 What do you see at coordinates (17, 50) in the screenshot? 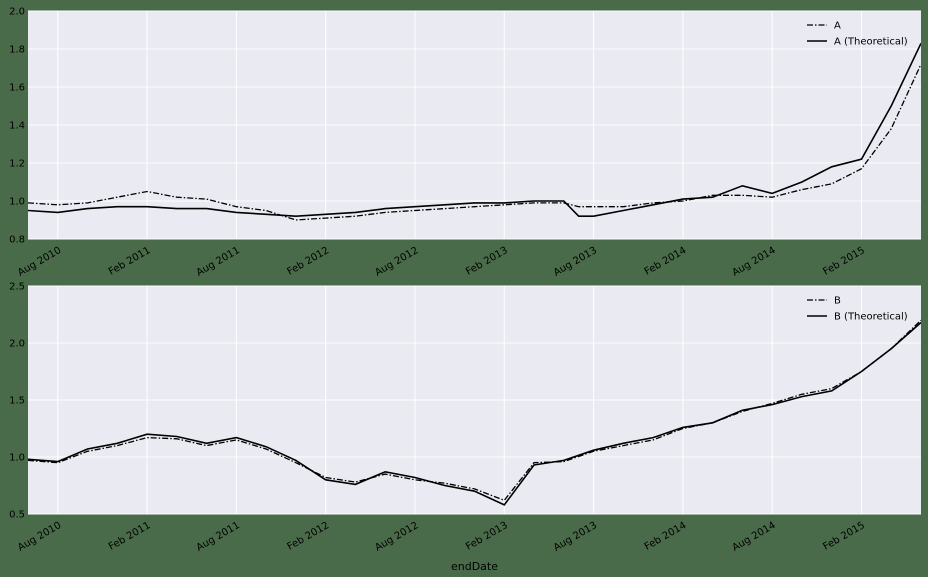
I see `y-tick-label: 1.8` at bounding box center [17, 50].